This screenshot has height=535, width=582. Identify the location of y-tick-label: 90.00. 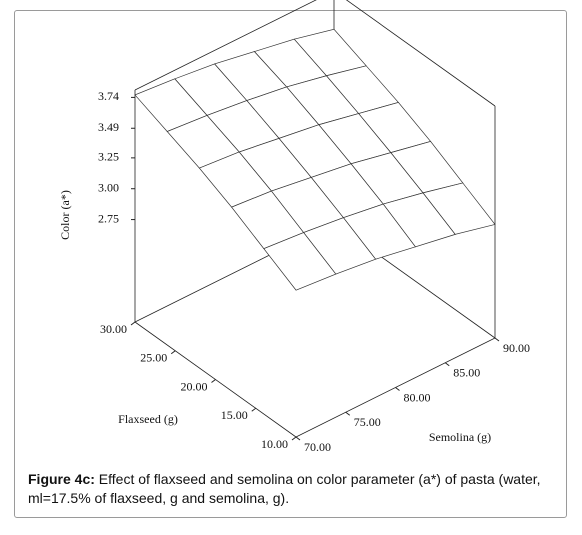
(516, 348).